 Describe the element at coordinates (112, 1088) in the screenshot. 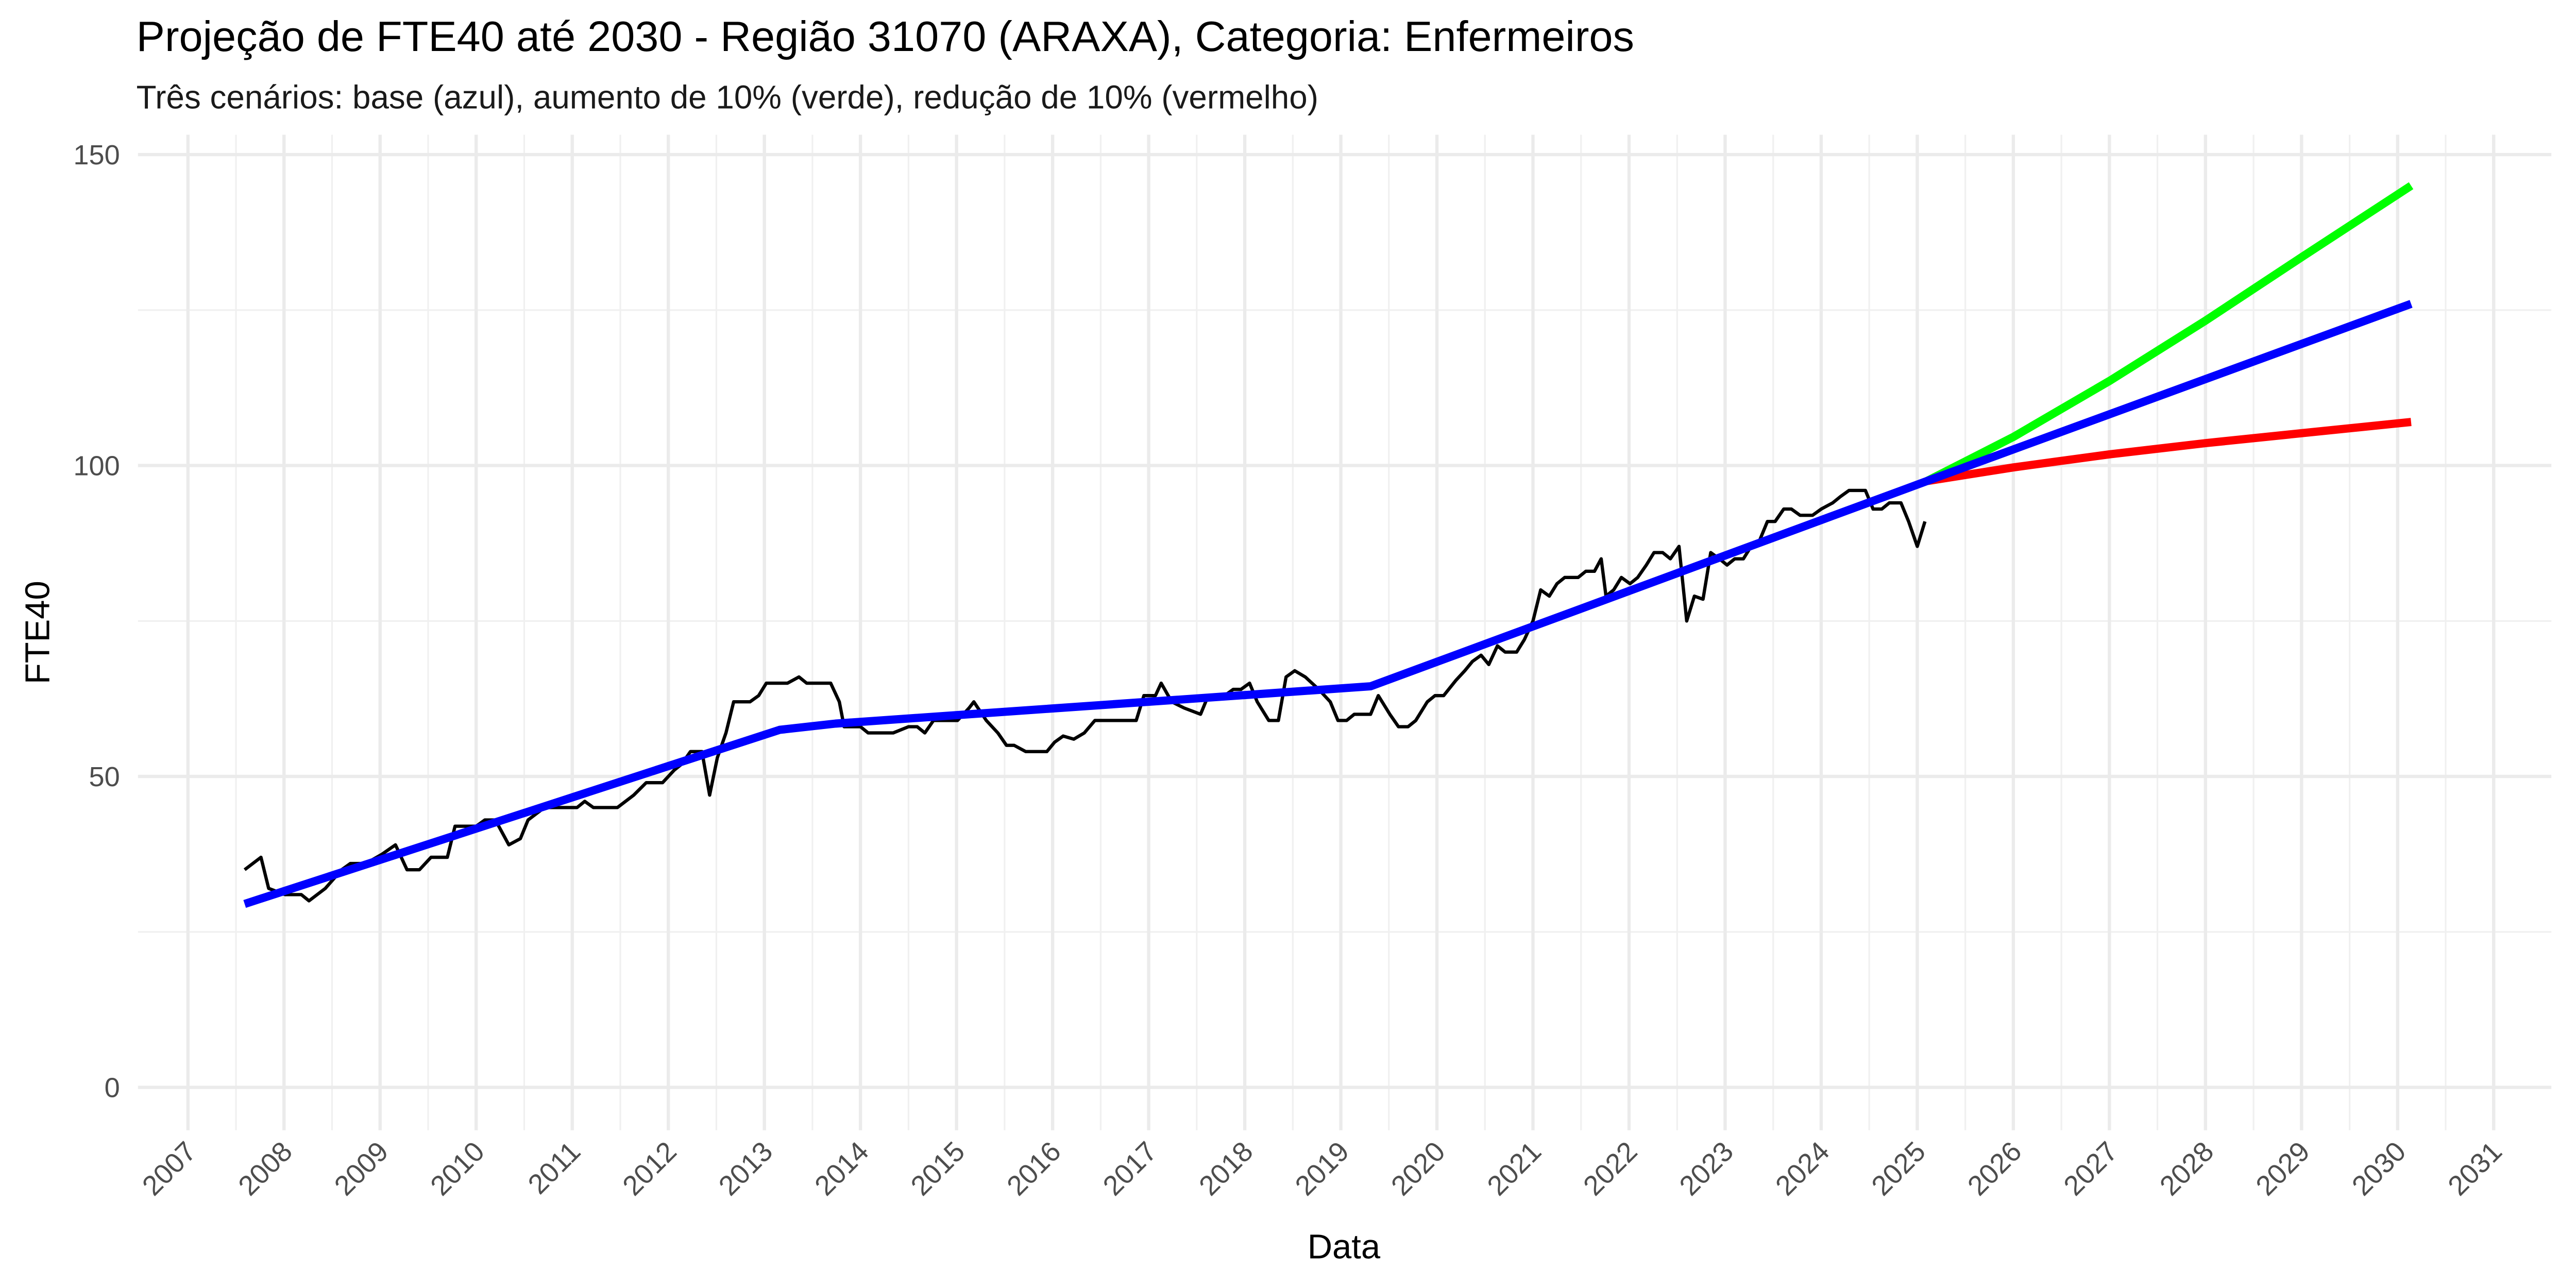

I see `y-tick-label: 0` at that location.